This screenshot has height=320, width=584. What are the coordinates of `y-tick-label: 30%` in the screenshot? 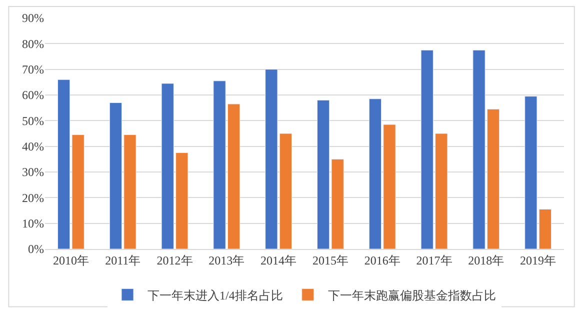 It's located at (33, 172).